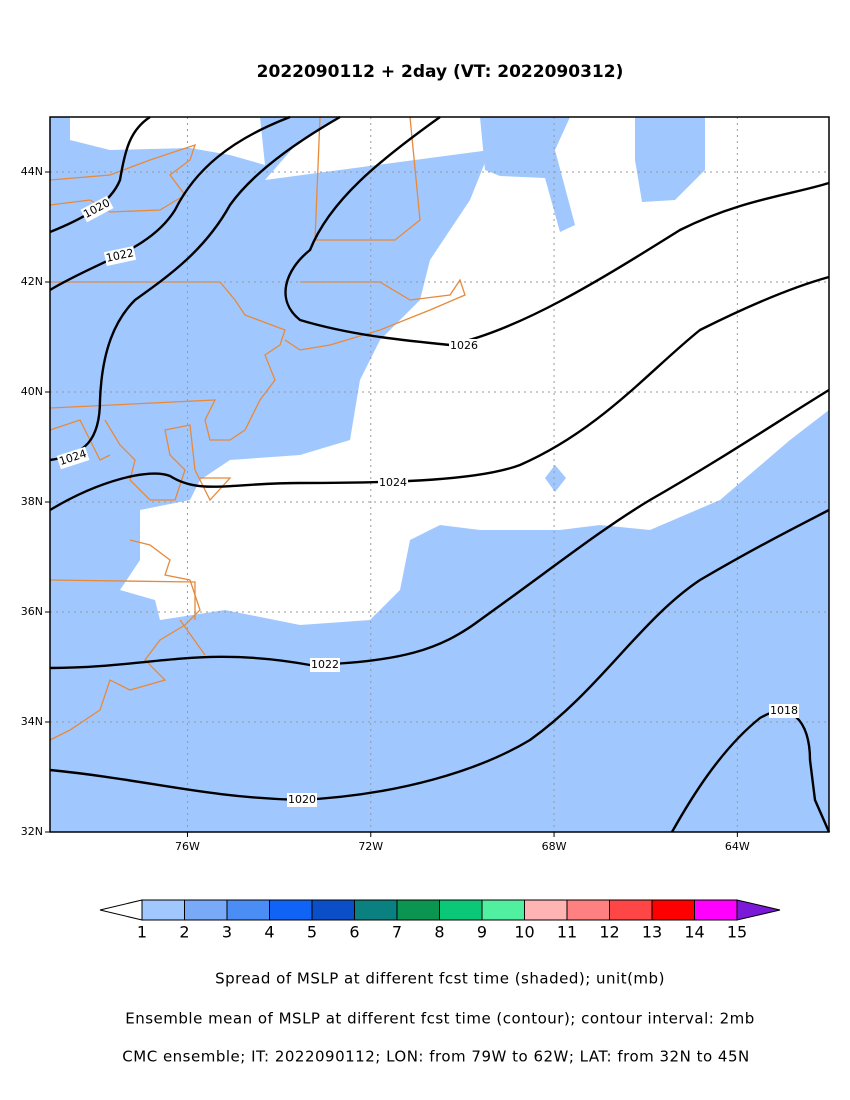 The image size is (850, 1100). Describe the element at coordinates (554, 846) in the screenshot. I see `x-tick-label: 68W` at that location.